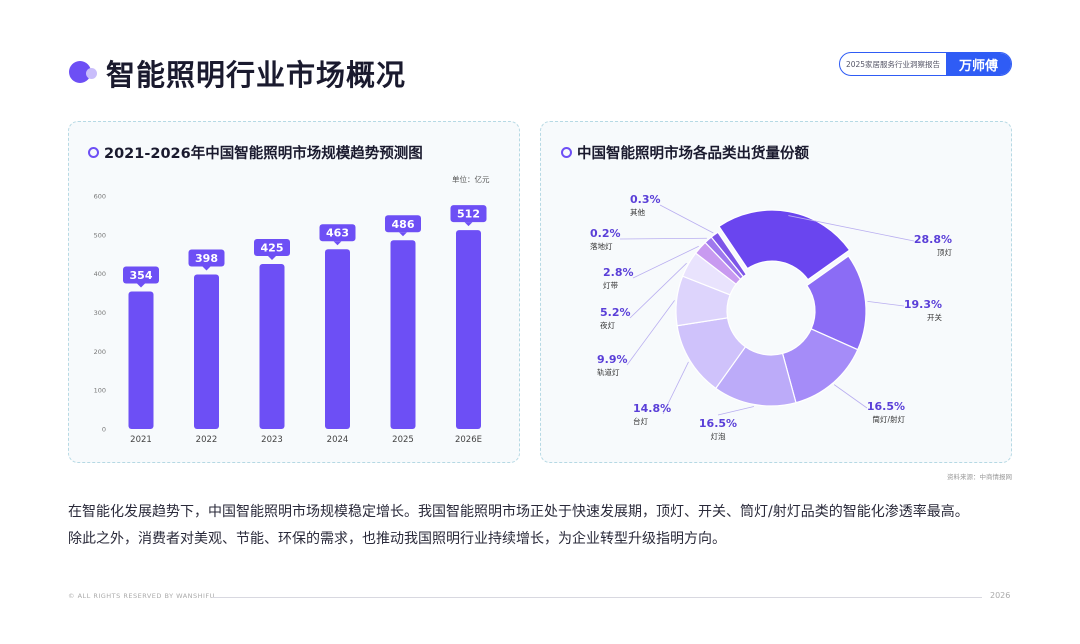 Image resolution: width=1080 pixels, height=644 pixels. What do you see at coordinates (338, 440) in the screenshot?
I see `x-tick-label: 2024` at bounding box center [338, 440].